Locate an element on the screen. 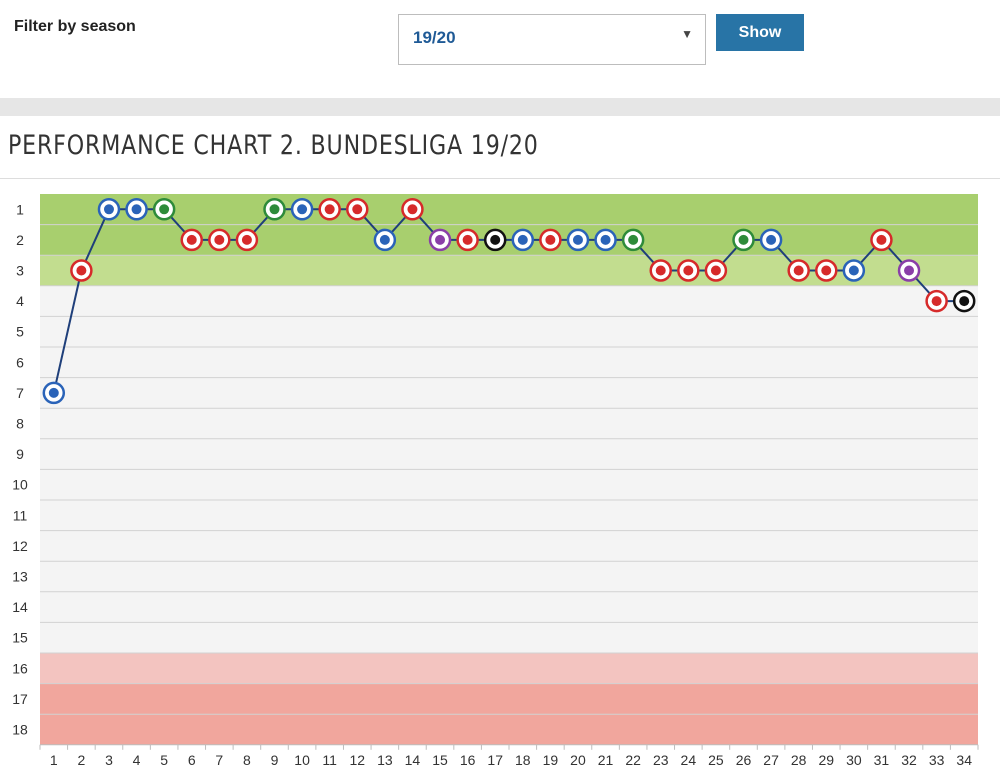  y-tick-label: 15 is located at coordinates (20, 638).